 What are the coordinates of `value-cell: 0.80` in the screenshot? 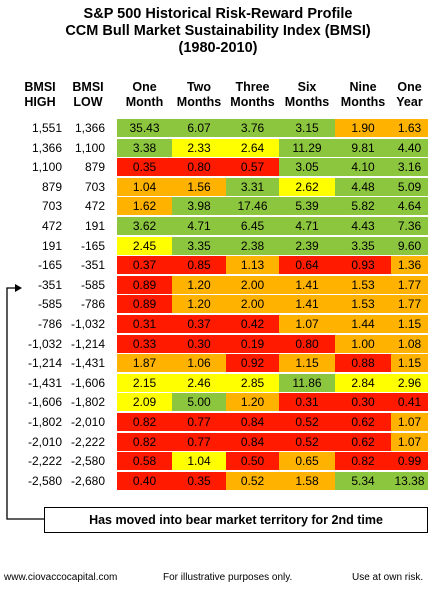 It's located at (307, 343).